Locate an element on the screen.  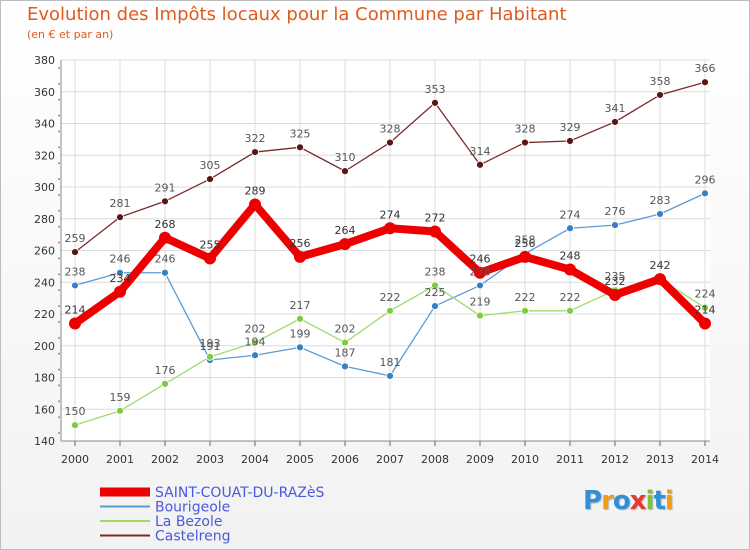
data-label: 214 is located at coordinates (75, 310).